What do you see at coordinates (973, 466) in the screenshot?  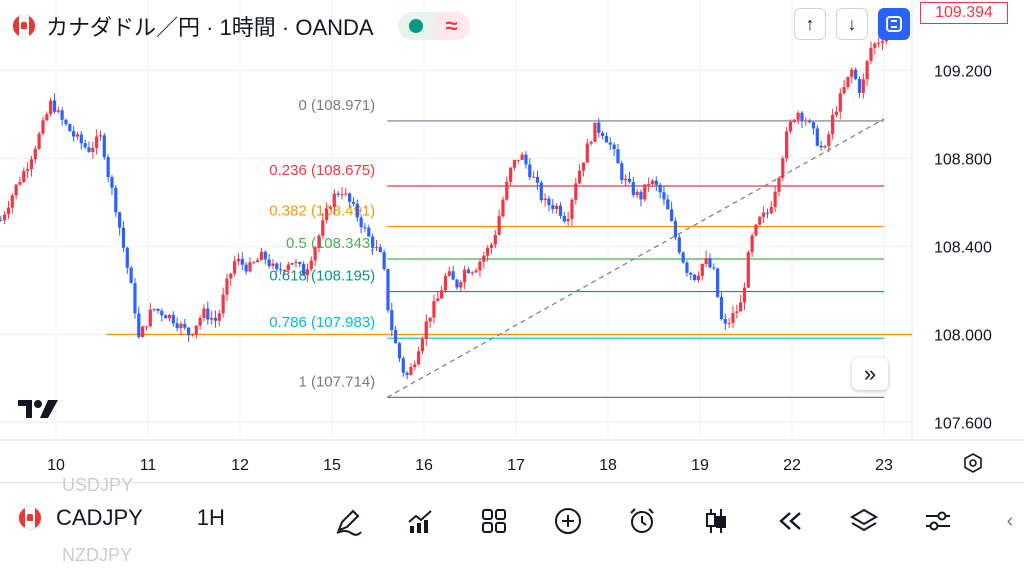 I see `axis-settings-icon` at bounding box center [973, 466].